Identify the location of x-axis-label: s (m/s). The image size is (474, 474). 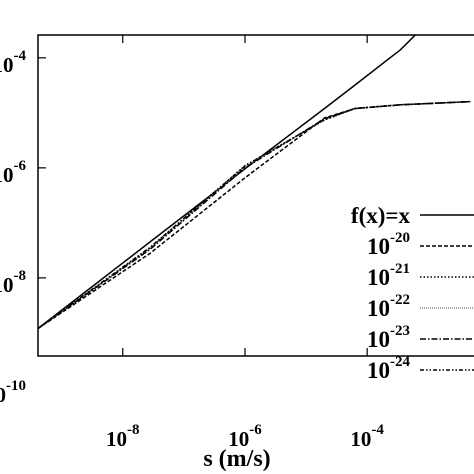
(236, 459).